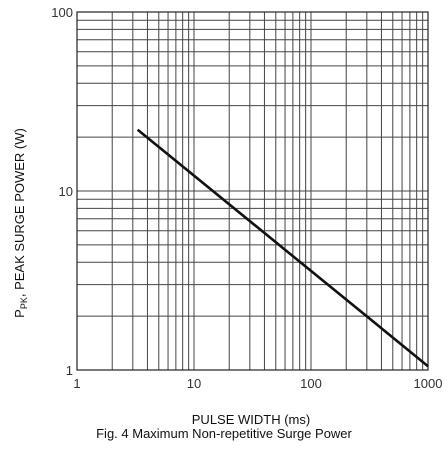 The image size is (448, 450). Describe the element at coordinates (62, 12) in the screenshot. I see `y-tick-label: 100` at that location.